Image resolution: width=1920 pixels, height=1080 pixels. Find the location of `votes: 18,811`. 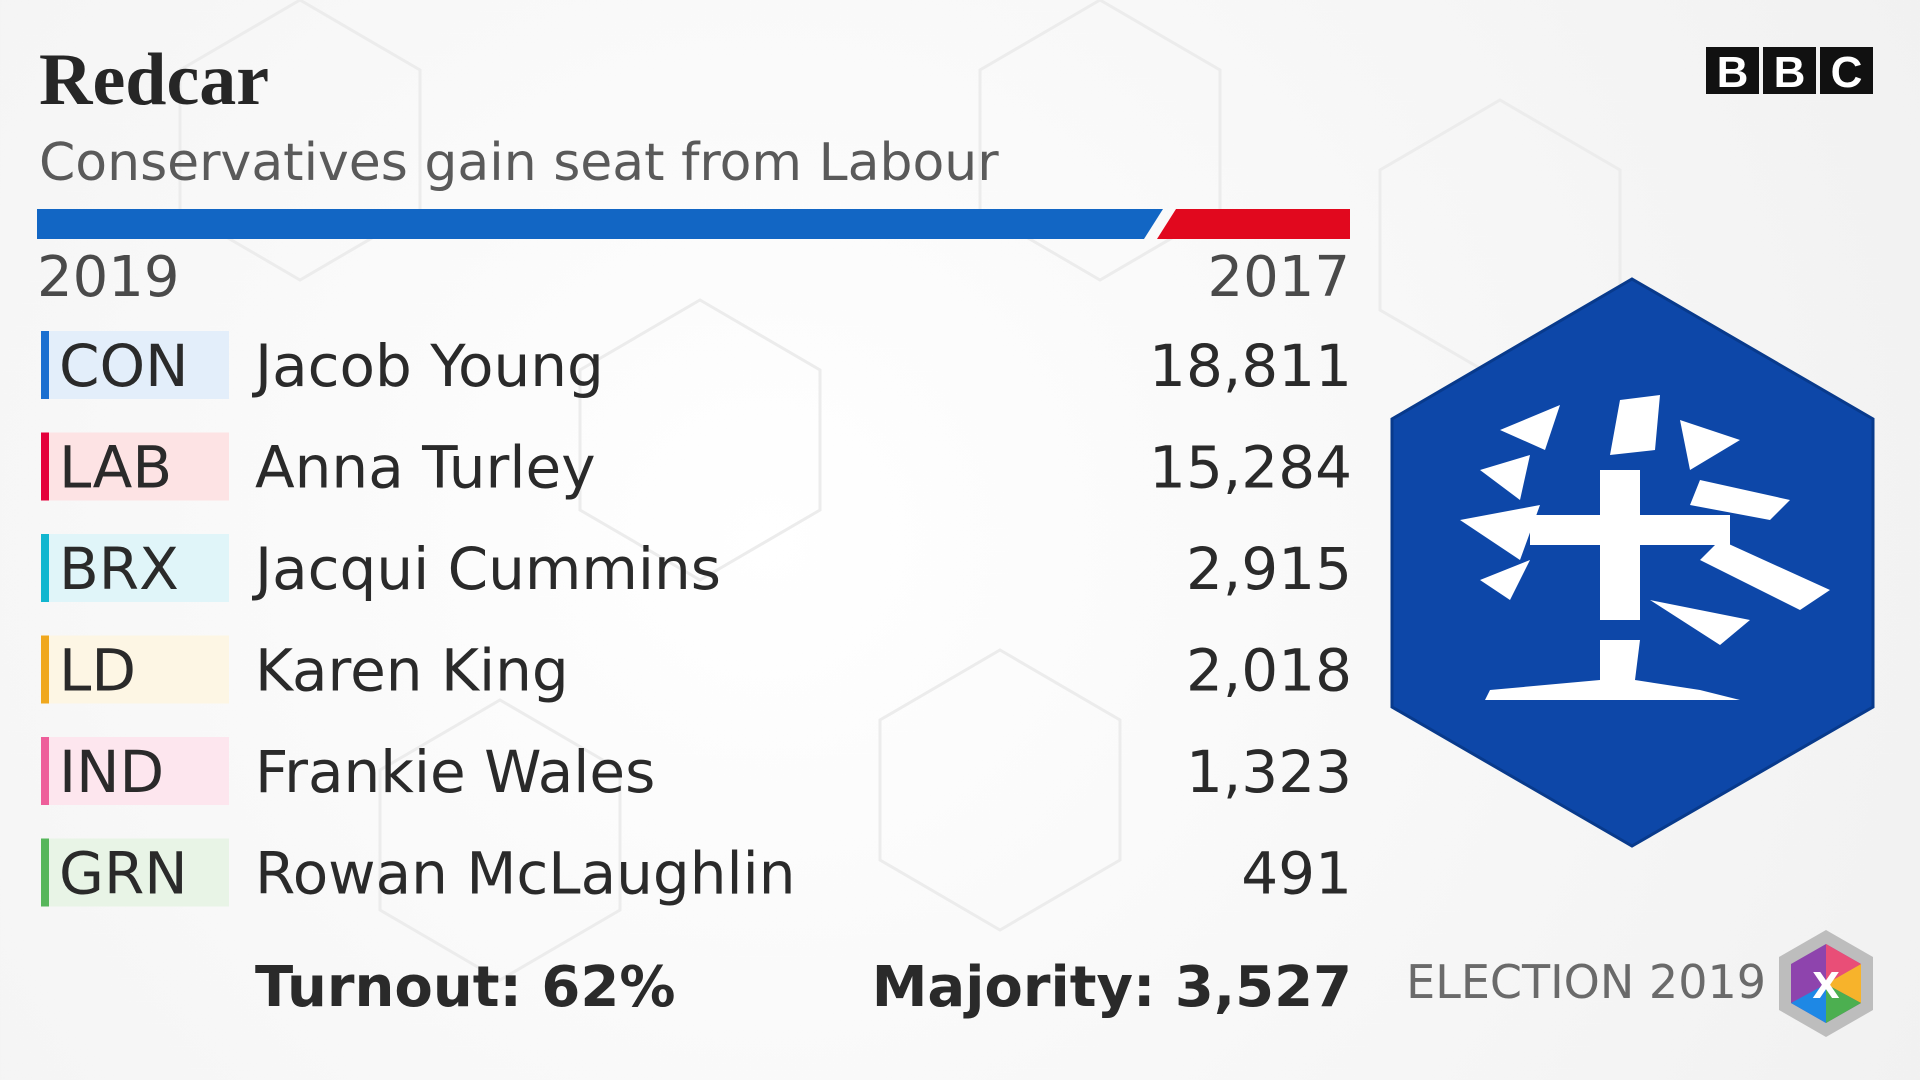

votes: 18,811 is located at coordinates (1250, 366).